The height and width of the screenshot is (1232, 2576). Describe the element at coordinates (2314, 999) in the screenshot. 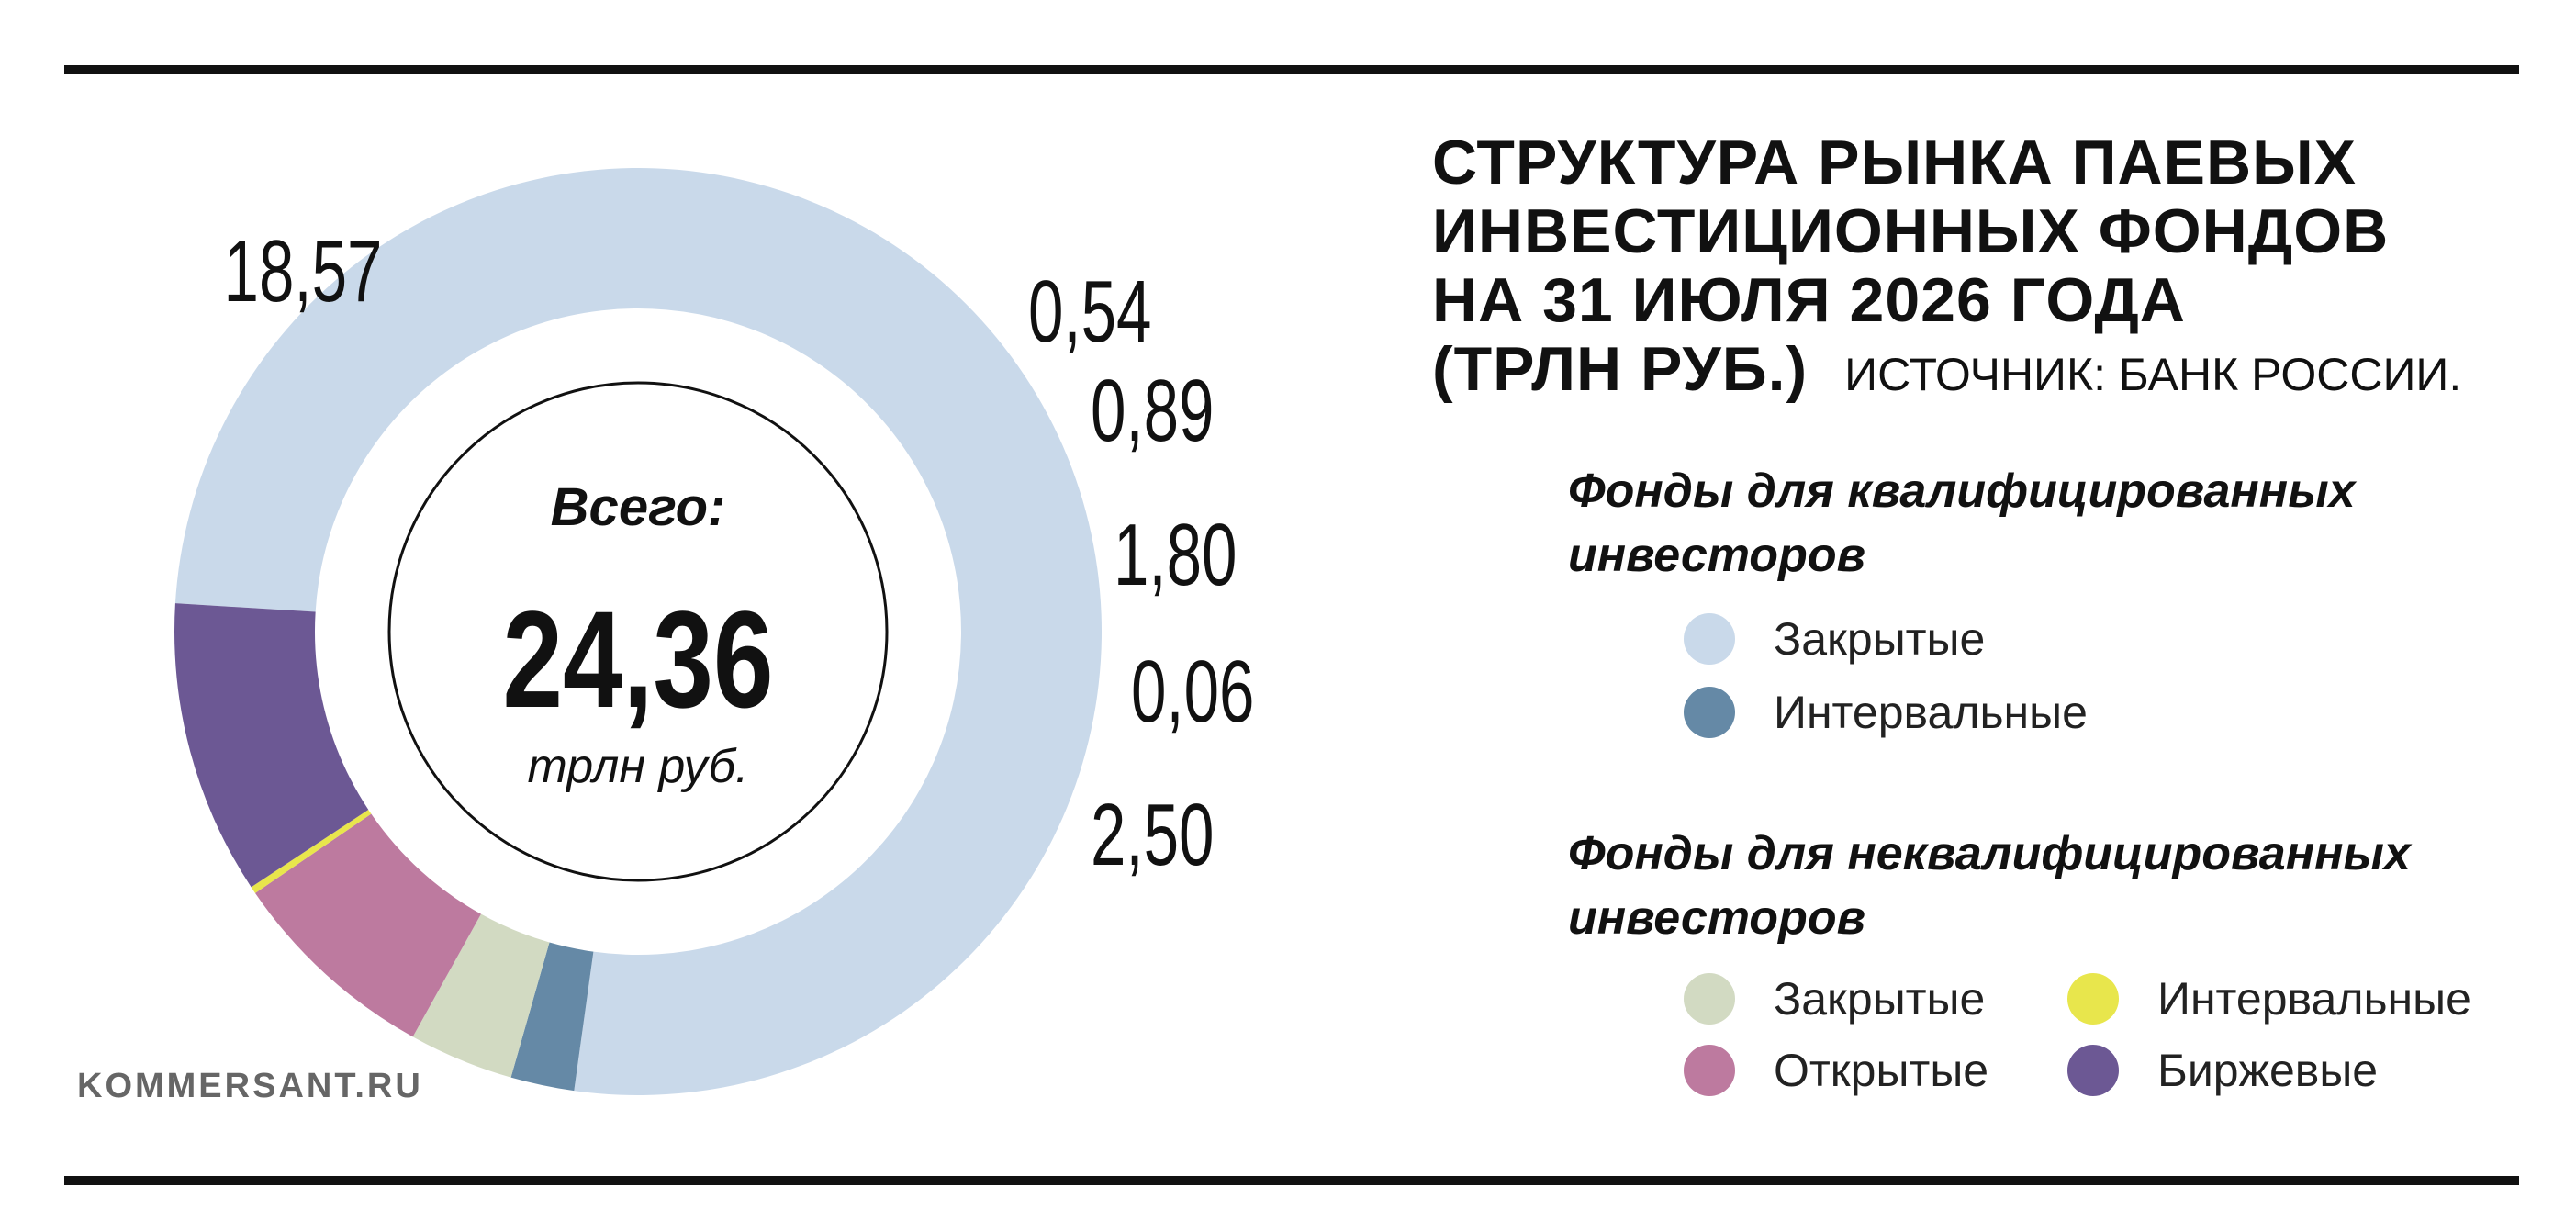

I see `legend-label-unqualified-interval: Интервальные` at that location.